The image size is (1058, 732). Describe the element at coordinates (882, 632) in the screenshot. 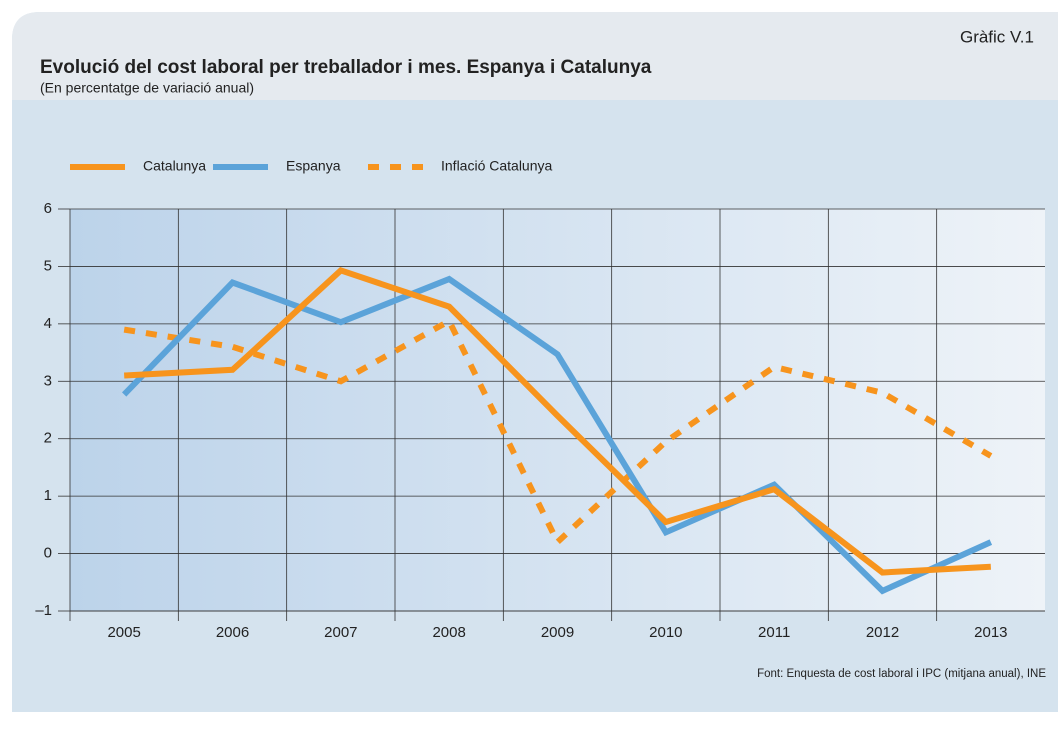

I see `x-tick-label: 2012` at that location.